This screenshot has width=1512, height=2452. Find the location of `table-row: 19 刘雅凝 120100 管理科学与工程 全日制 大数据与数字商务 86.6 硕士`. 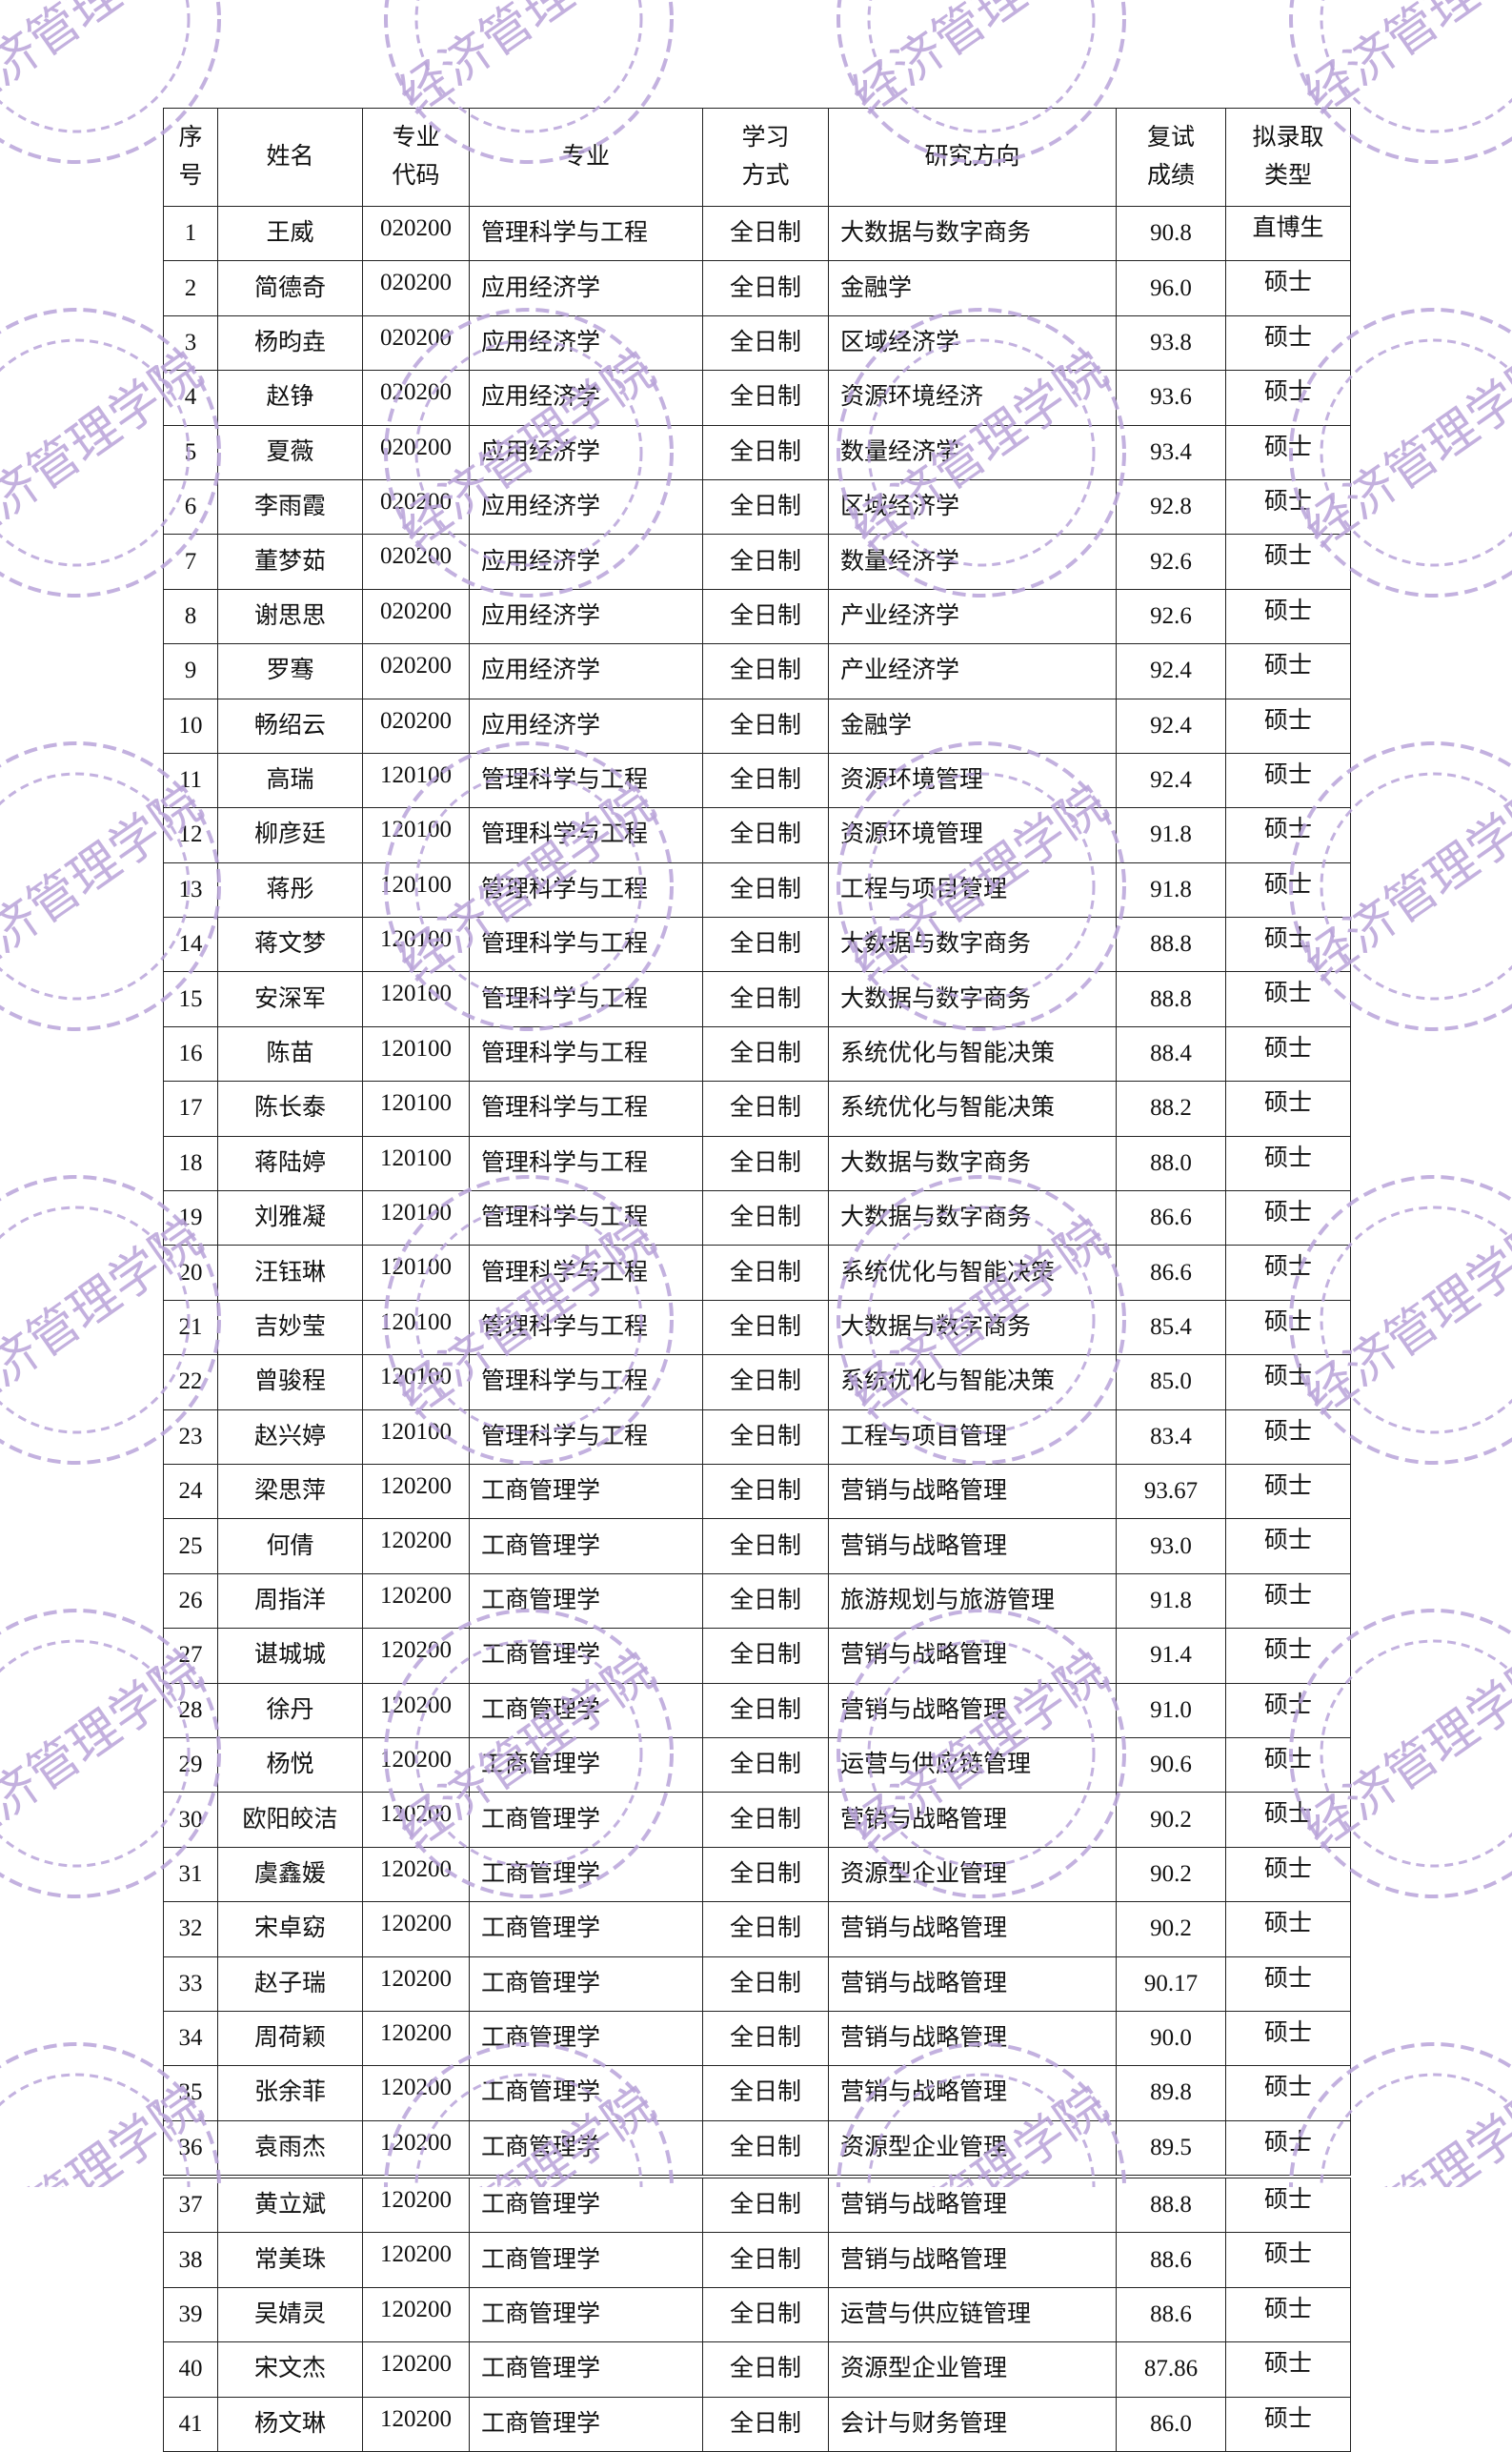

table-row: 19 刘雅凝 120100 管理科学与工程 全日制 大数据与数字商务 86.6 硕士 is located at coordinates (757, 1218).